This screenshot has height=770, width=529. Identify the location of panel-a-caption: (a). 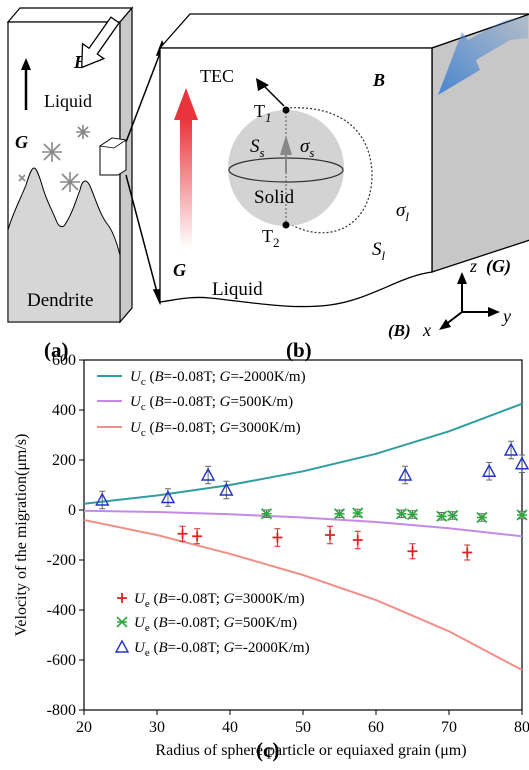
(56, 350).